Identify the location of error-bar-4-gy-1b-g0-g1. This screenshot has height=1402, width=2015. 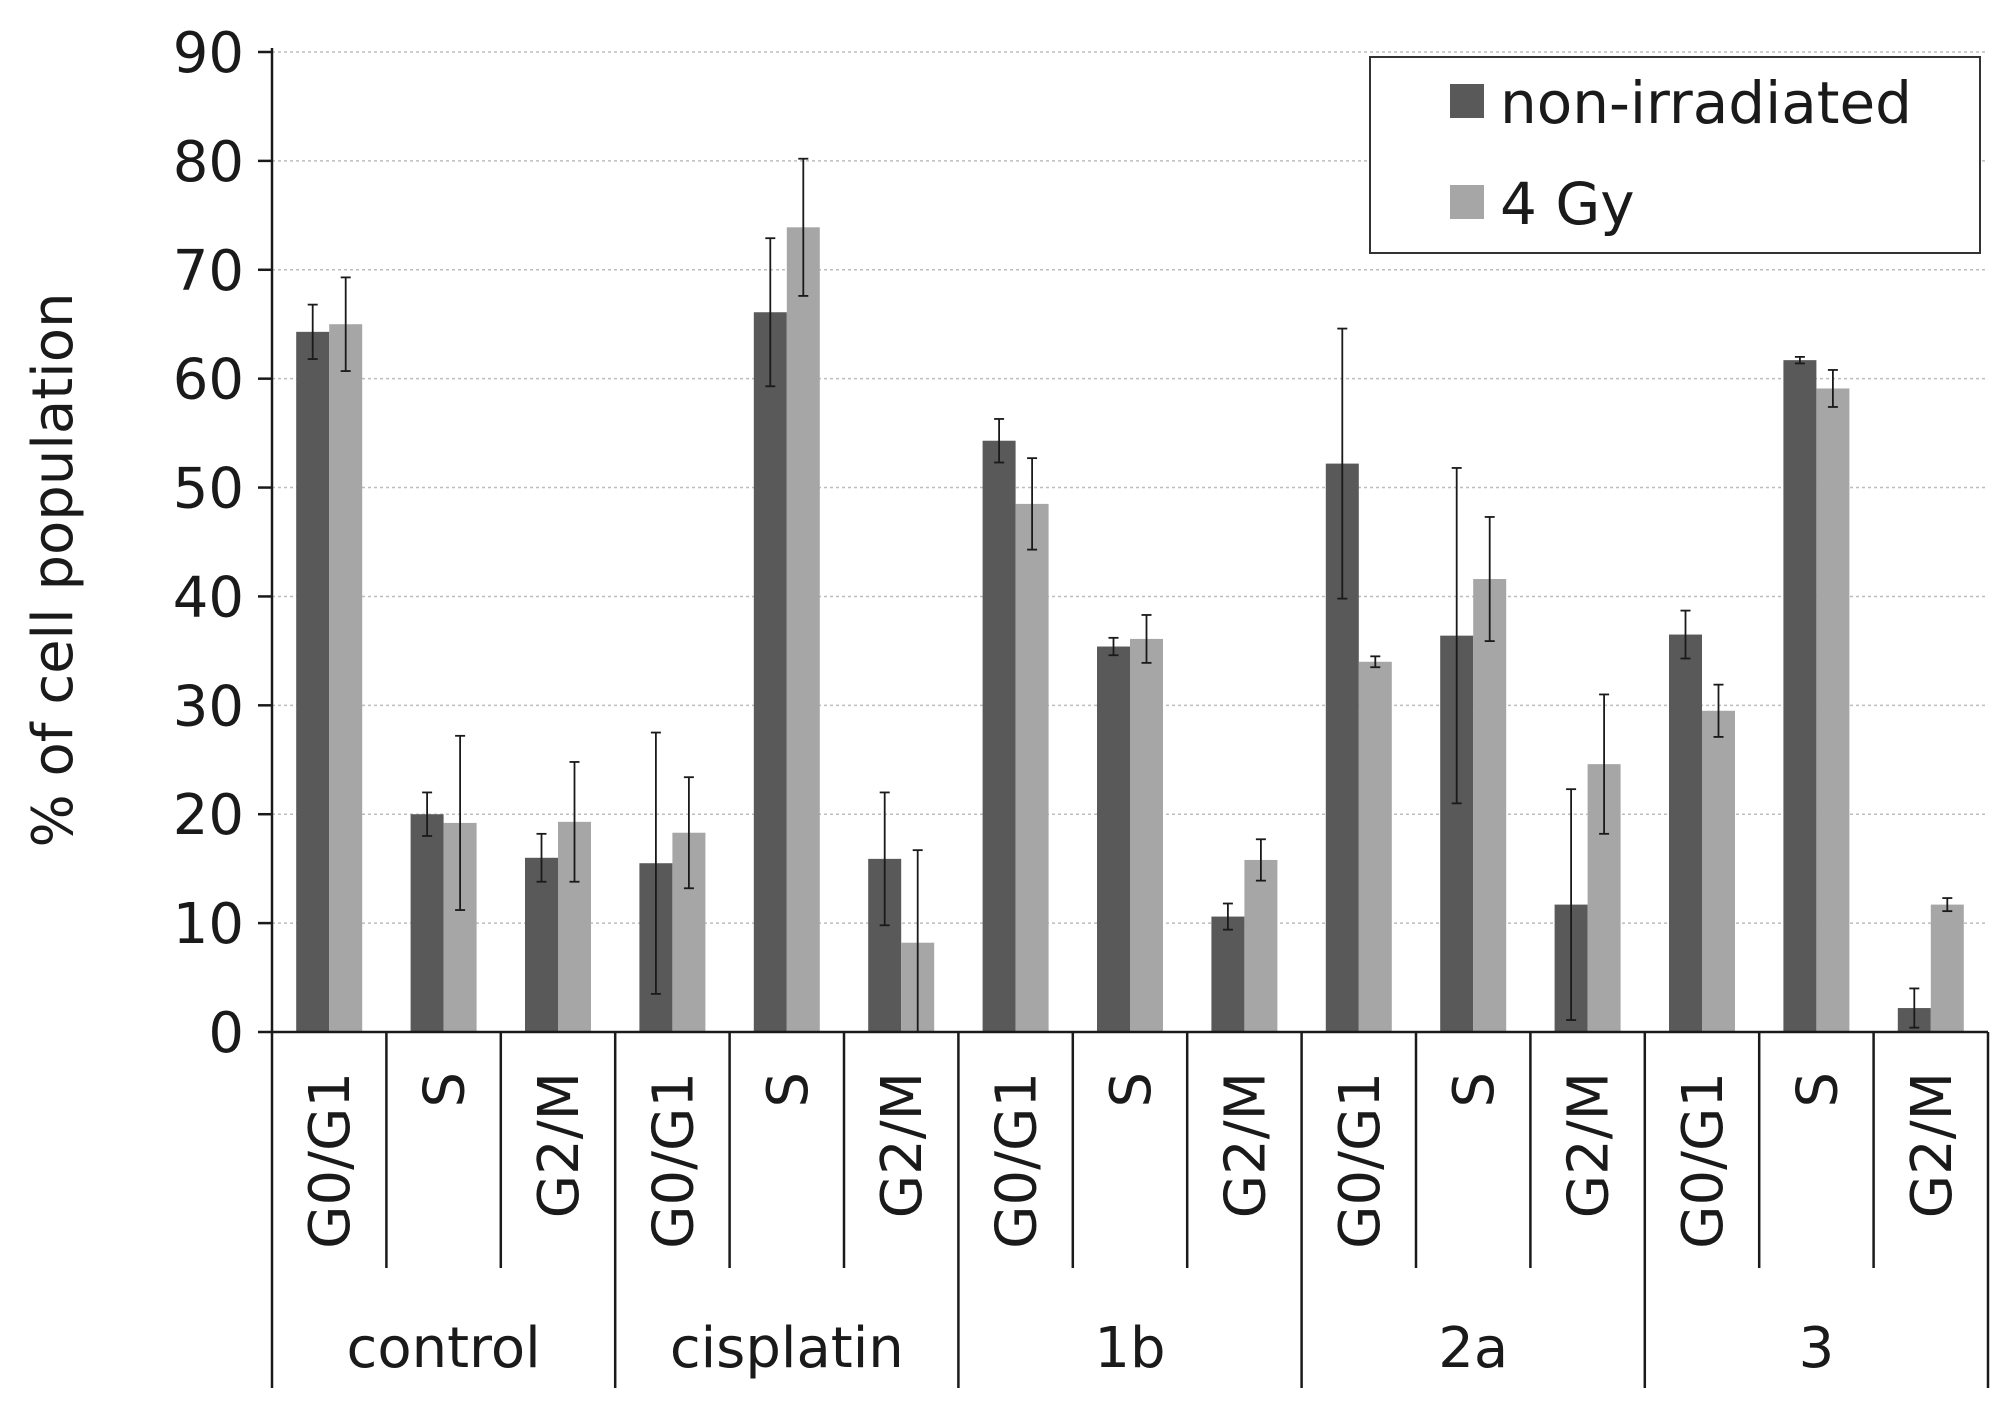
(1032, 504).